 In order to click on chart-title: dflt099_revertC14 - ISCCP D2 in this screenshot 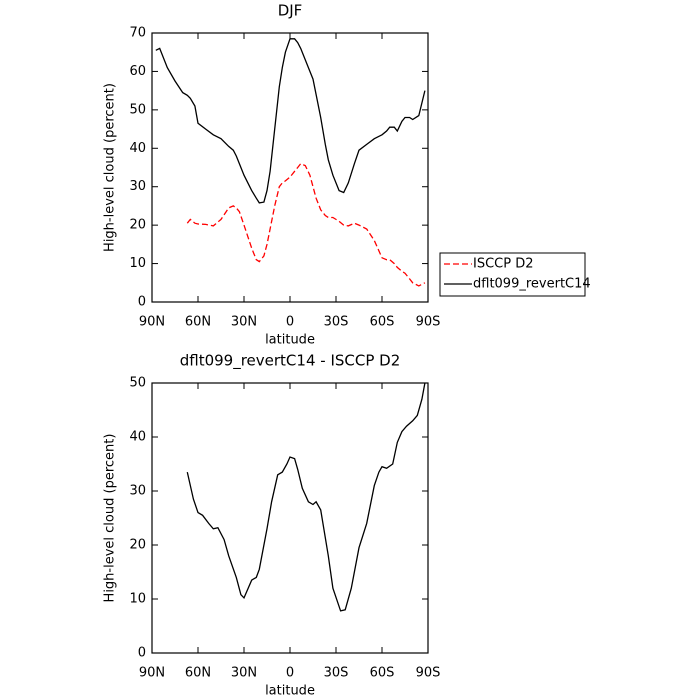, I will do `click(290, 361)`.